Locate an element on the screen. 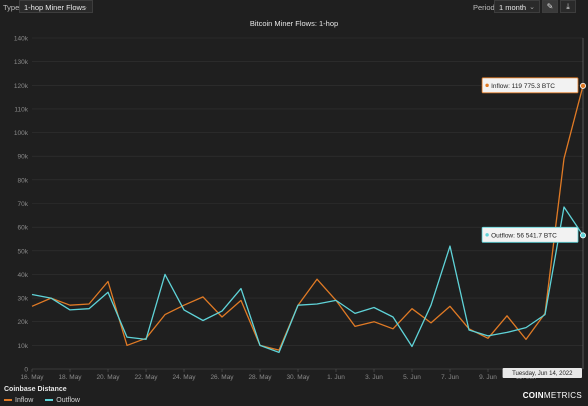 The image size is (588, 406). outflow-tooltip-text: Outflow: 56 541.7 BTC is located at coordinates (524, 235).